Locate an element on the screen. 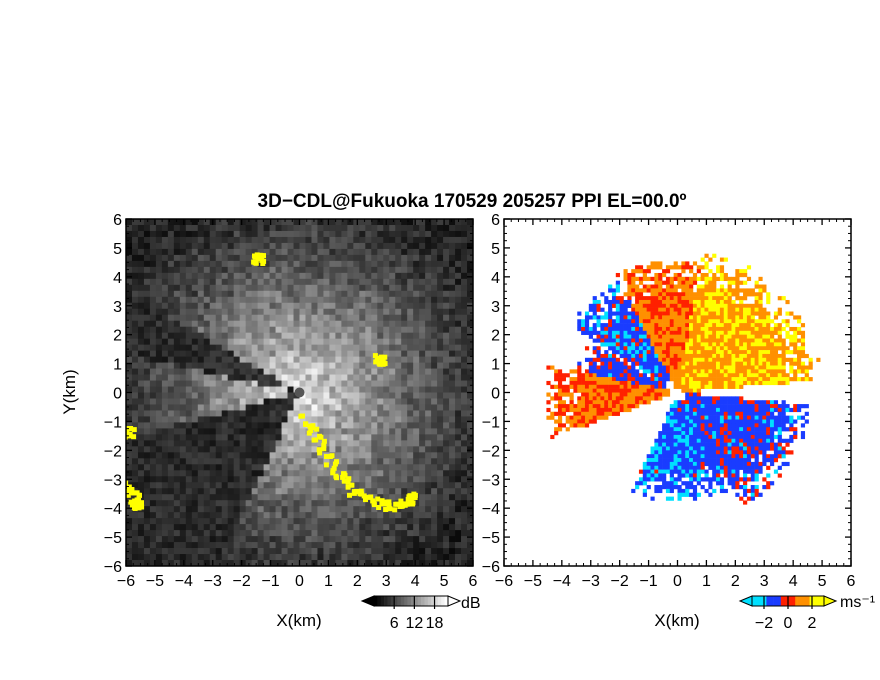 The image size is (880, 680). velocity-x-tick-label: 0 is located at coordinates (677, 581).